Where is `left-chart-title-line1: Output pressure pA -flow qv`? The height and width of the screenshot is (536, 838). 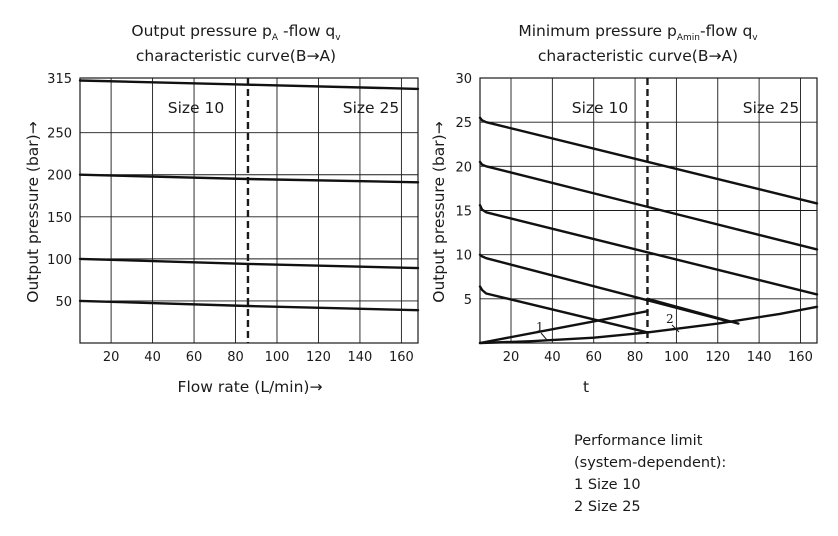 left-chart-title-line1: Output pressure pA -flow qv is located at coordinates (236, 32).